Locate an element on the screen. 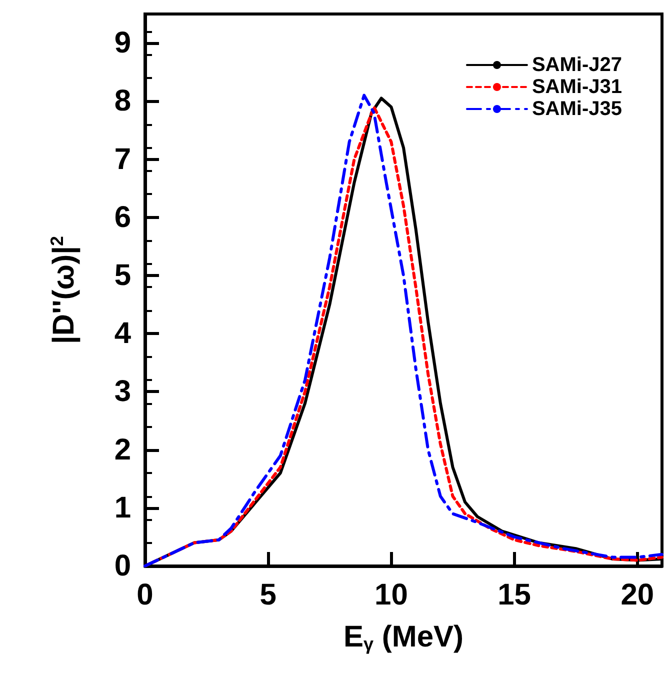  legend-label: SAMi-J27 is located at coordinates (577, 65).